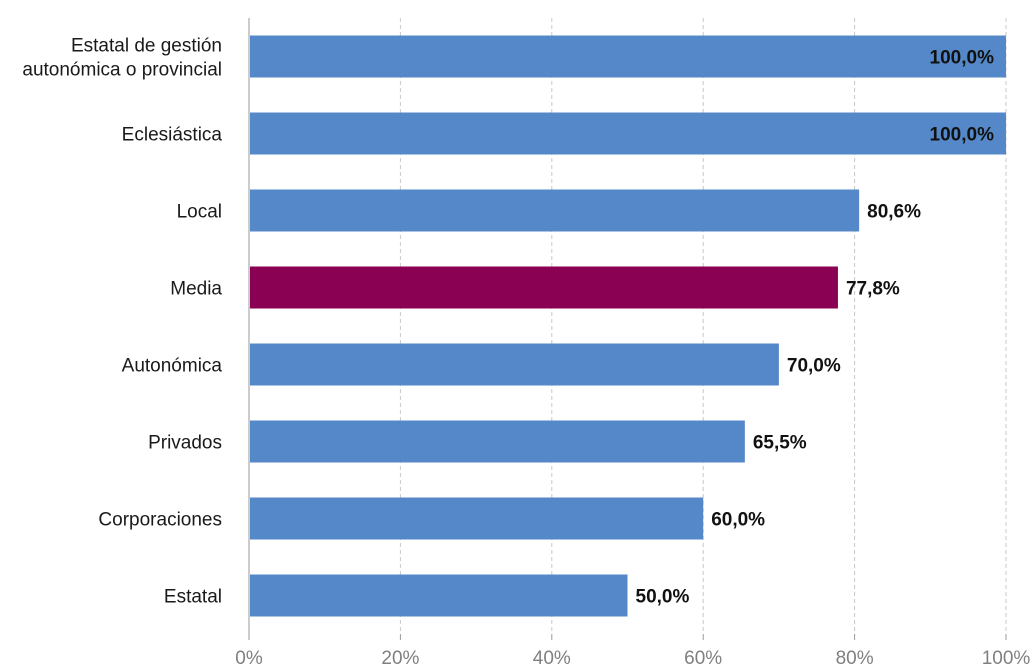 The width and height of the screenshot is (1035, 672). I want to click on data-label: 70,0%, so click(814, 366).